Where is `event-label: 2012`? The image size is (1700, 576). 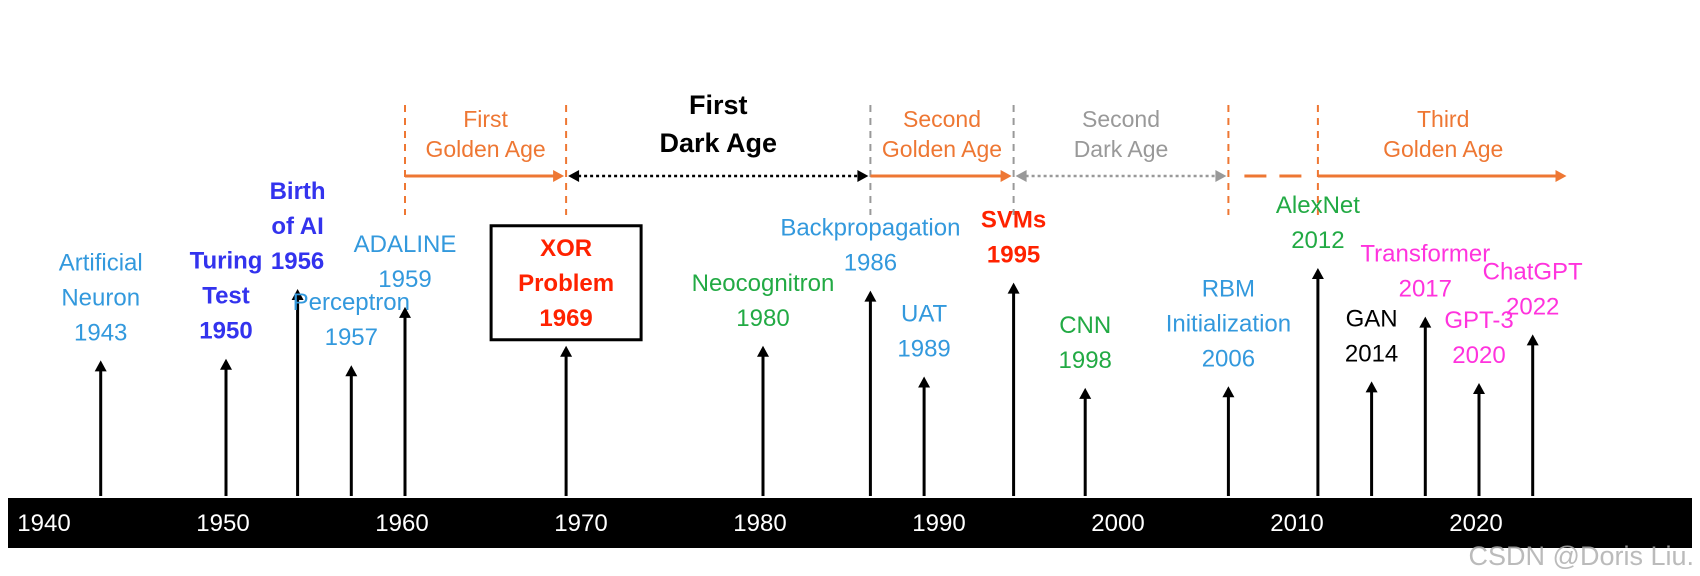 event-label: 2012 is located at coordinates (1317, 240).